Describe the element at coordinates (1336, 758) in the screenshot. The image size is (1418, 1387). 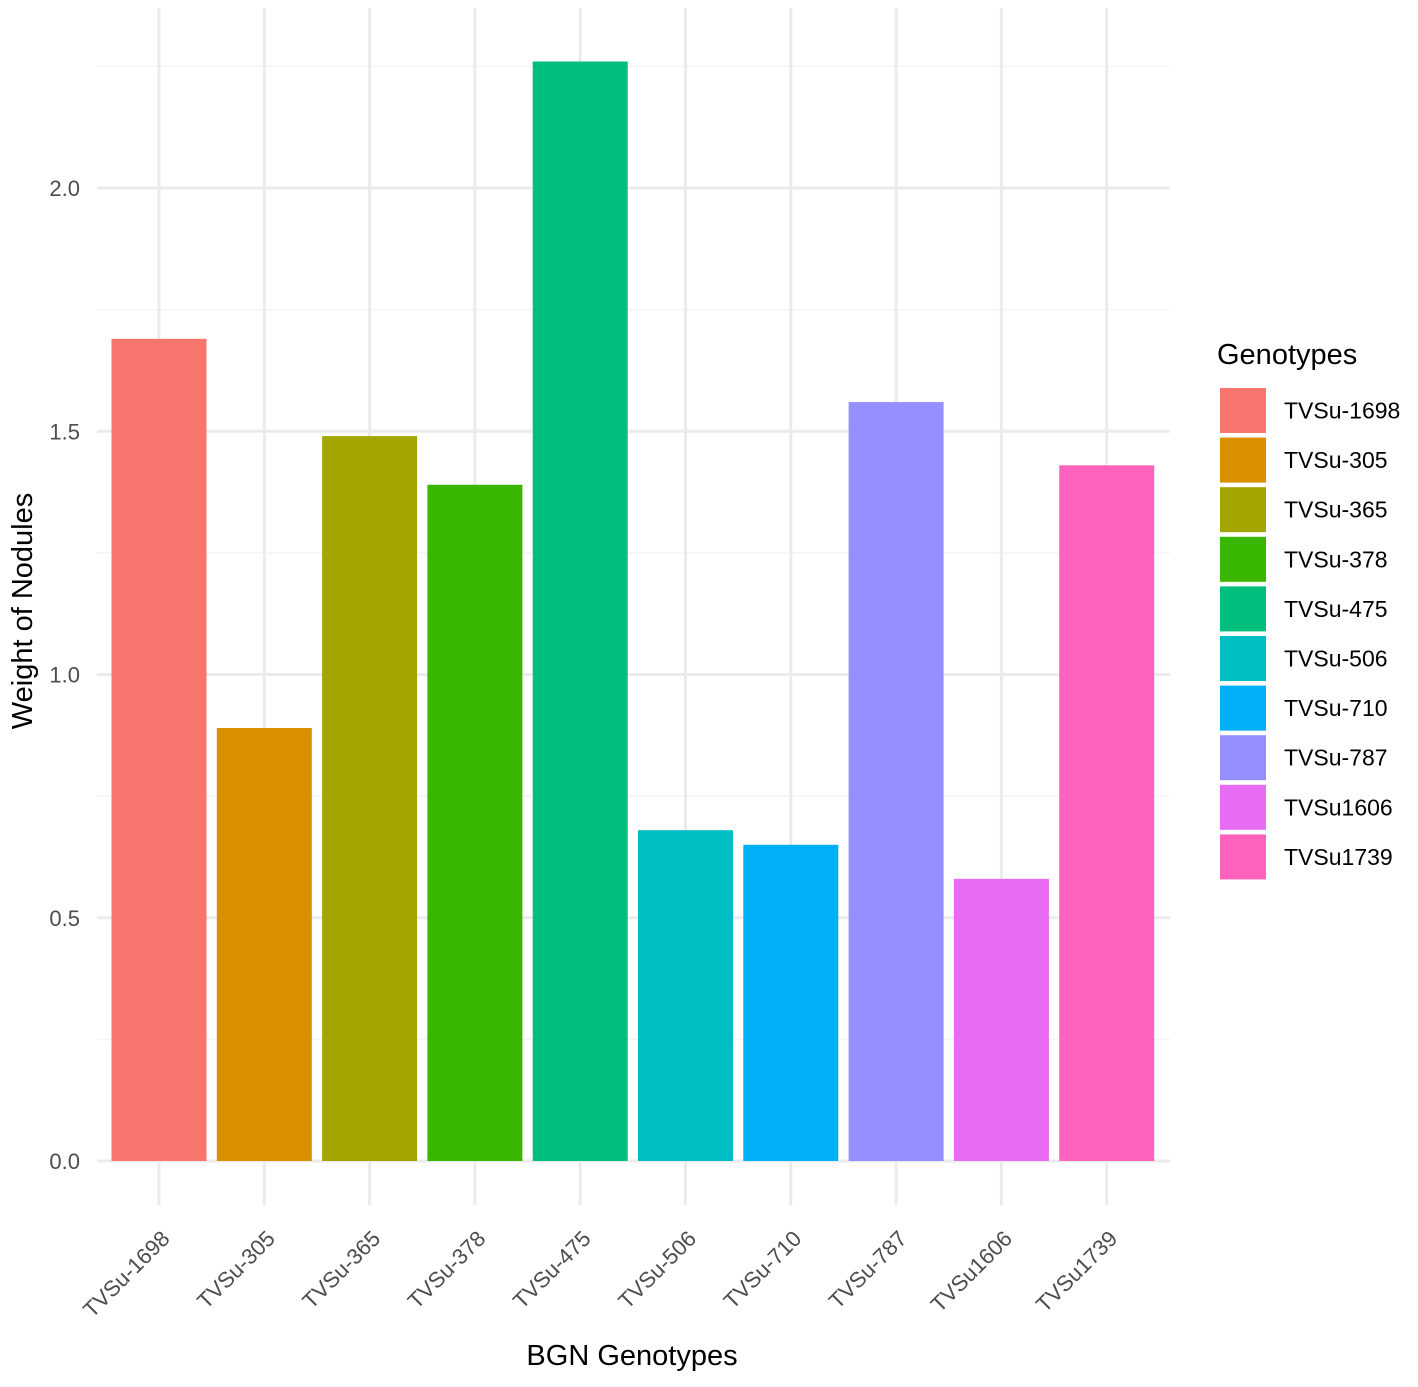
I see `legend-label: TVSu-787` at that location.